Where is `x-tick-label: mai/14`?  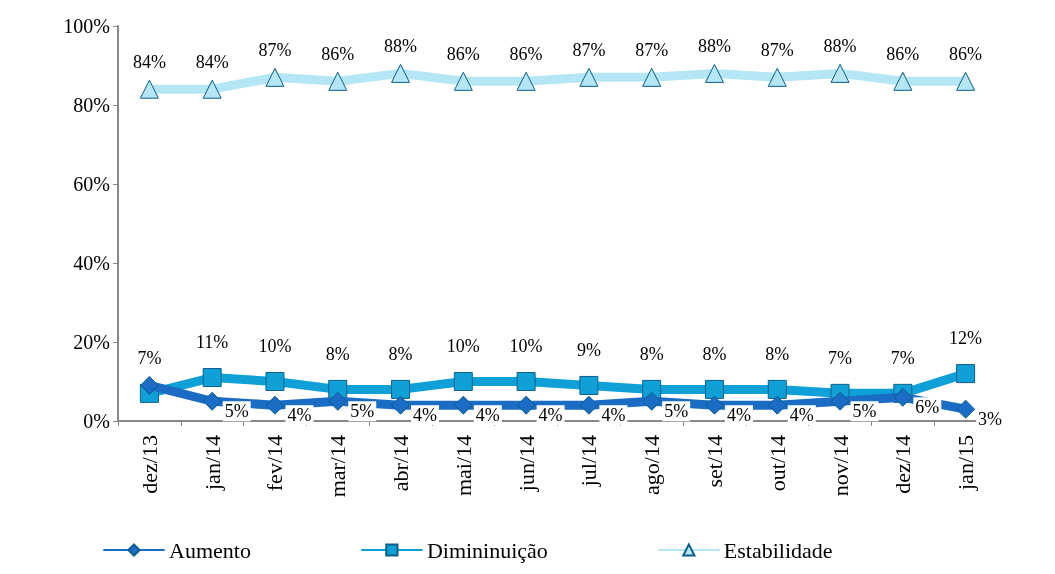
x-tick-label: mai/14 is located at coordinates (463, 466).